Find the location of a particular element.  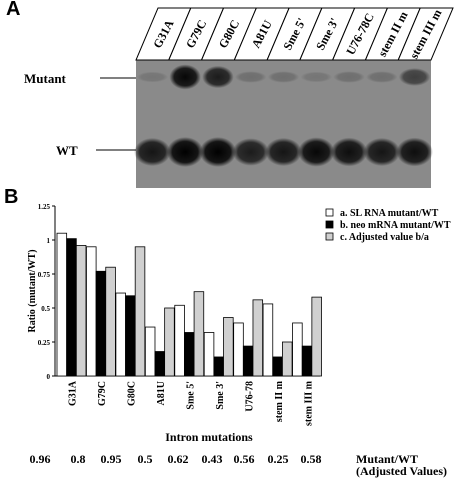

adjusted-values-row: 0.96 0.8 0.95 0.5 0.62 0.43 0.56 0.25 0.58 is located at coordinates (237, 459).